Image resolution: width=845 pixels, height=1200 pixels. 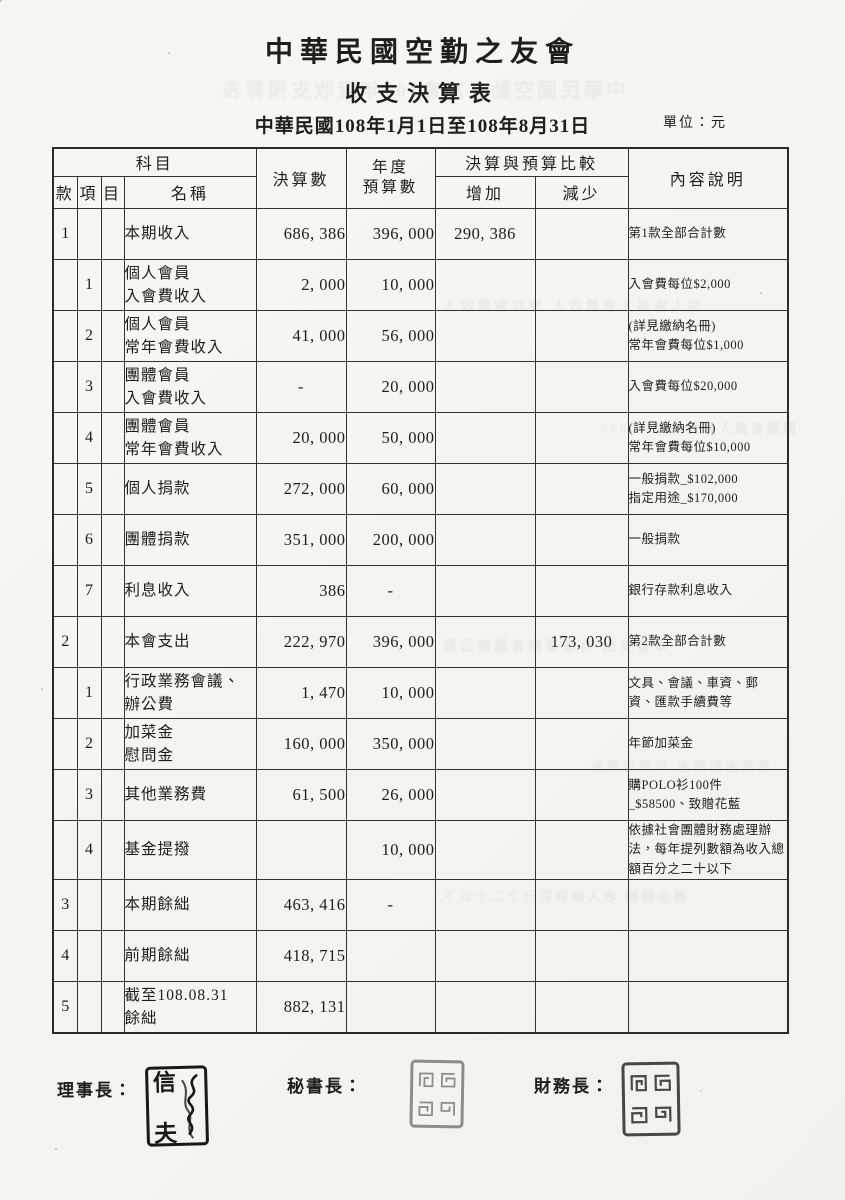 What do you see at coordinates (708, 590) in the screenshot?
I see `cell-note: 銀行存款利息收入` at bounding box center [708, 590].